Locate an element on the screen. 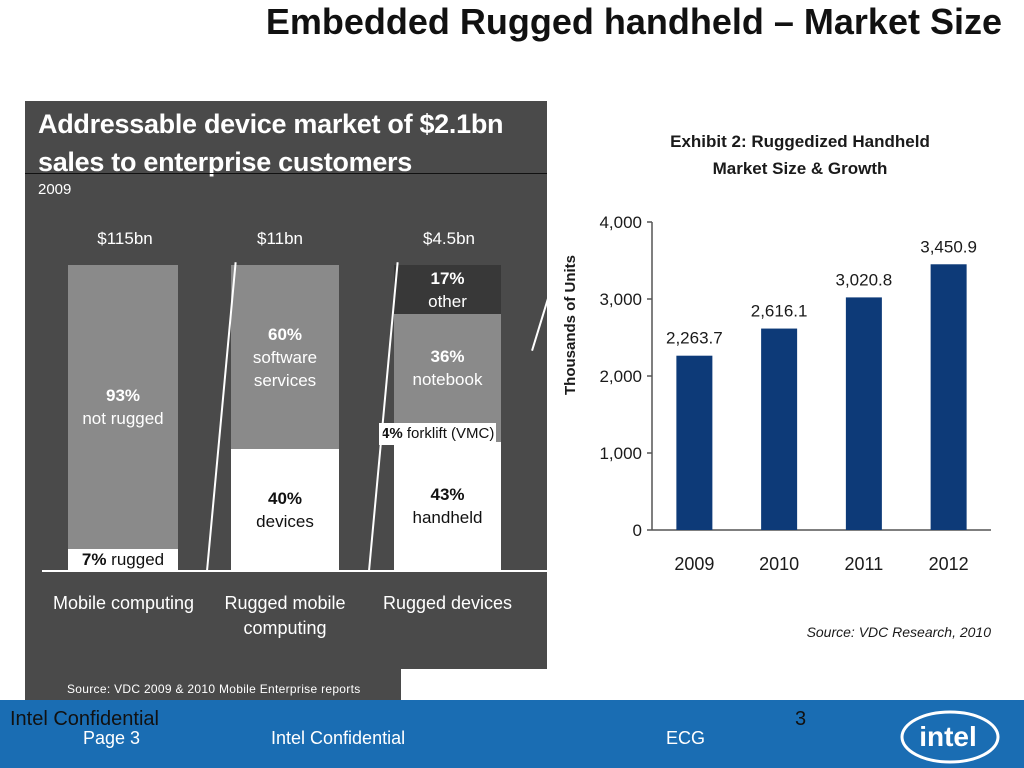 This screenshot has width=1024, height=768. handheld-label: handheld is located at coordinates (447, 517).